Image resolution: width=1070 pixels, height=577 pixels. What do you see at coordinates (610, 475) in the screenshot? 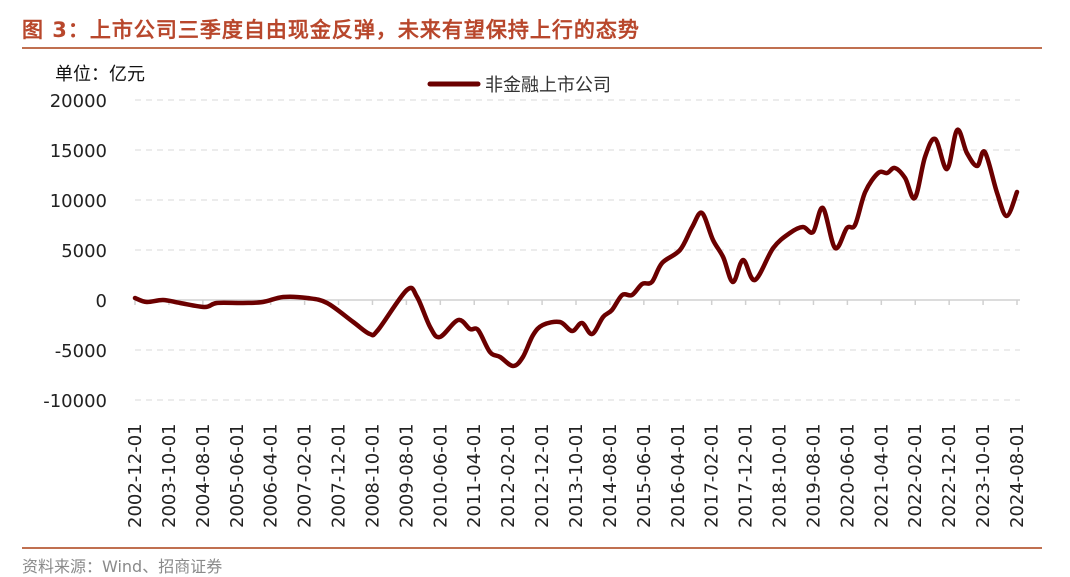
I see `x-tick-label: 2014-08-01` at bounding box center [610, 475].